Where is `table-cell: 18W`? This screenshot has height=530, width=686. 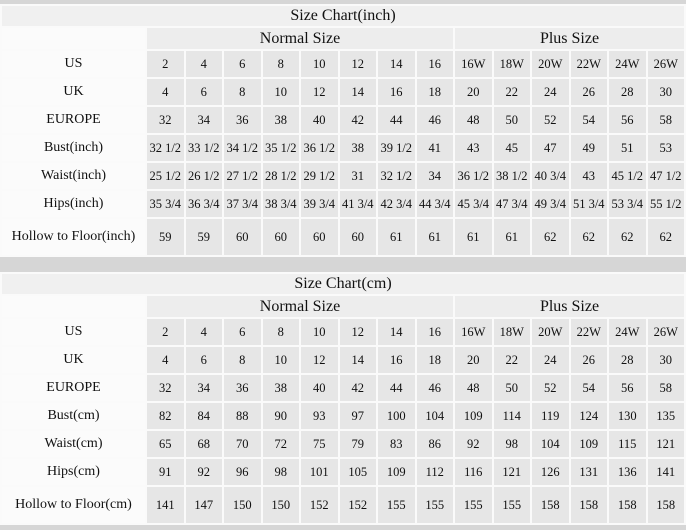
table-cell: 18W is located at coordinates (511, 332).